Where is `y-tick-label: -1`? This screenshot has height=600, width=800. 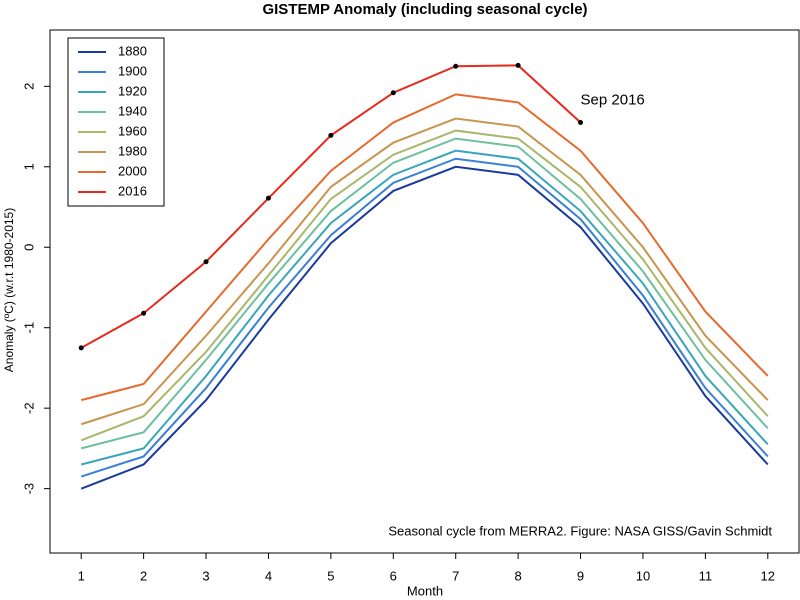 y-tick-label: -1 is located at coordinates (28, 328).